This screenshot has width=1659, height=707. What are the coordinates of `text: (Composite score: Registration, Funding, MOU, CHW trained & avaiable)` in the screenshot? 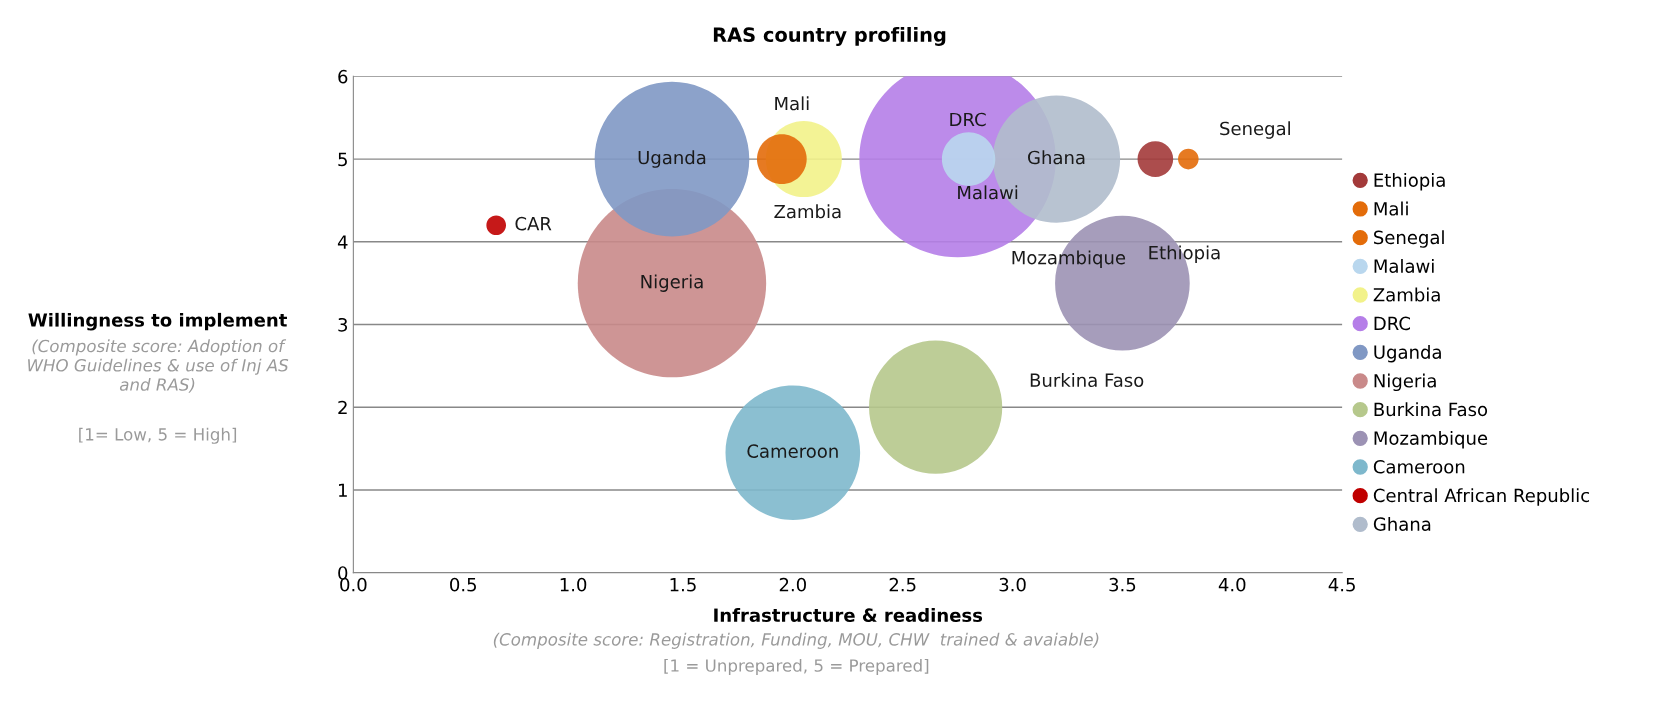 It's located at (796, 640).